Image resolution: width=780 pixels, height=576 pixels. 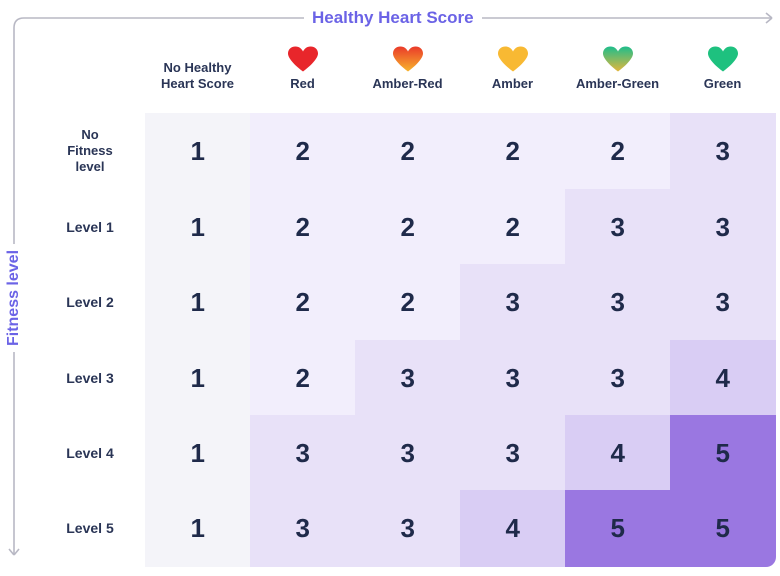 I want to click on row-header: Level 5, so click(x=90, y=528).